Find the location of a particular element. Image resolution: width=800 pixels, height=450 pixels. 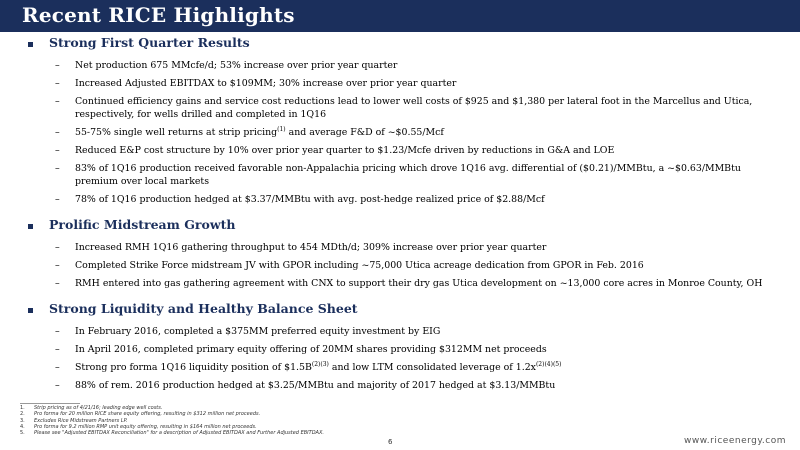

page-number: 6 is located at coordinates (390, 442).